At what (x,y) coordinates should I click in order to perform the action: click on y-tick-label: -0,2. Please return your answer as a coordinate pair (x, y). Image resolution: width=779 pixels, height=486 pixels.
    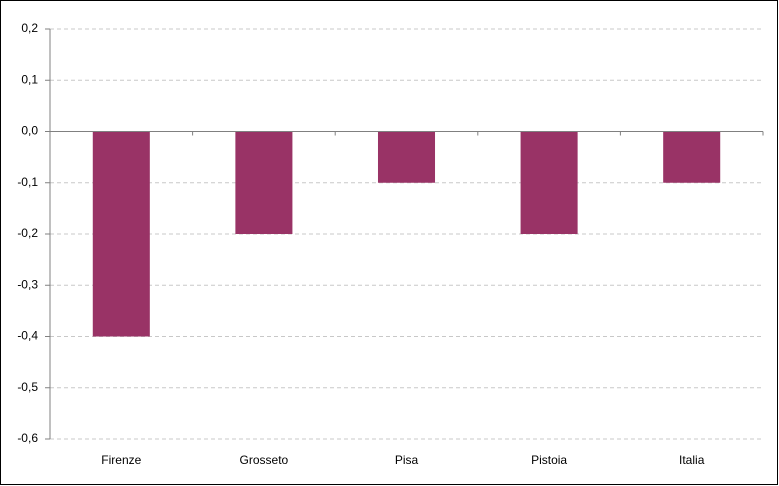
    Looking at the image, I should click on (27, 233).